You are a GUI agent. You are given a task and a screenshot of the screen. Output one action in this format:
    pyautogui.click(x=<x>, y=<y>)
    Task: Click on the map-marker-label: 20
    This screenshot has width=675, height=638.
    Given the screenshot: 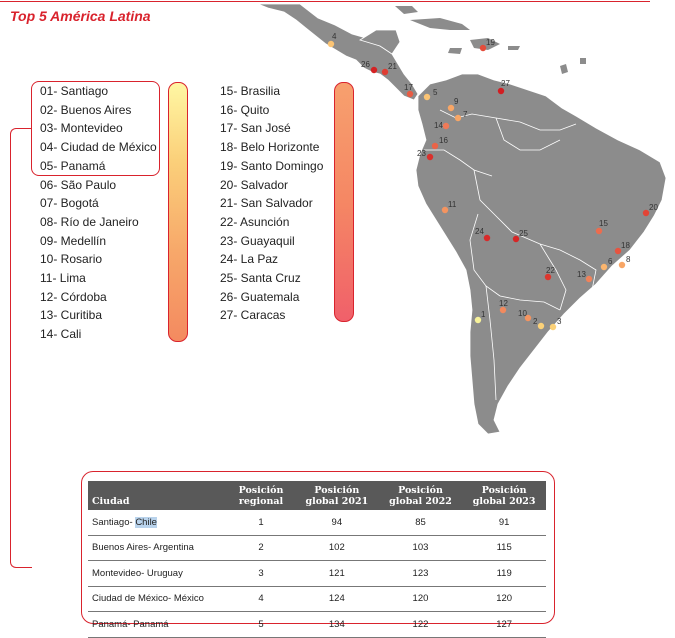 What is the action you would take?
    pyautogui.click(x=653, y=207)
    